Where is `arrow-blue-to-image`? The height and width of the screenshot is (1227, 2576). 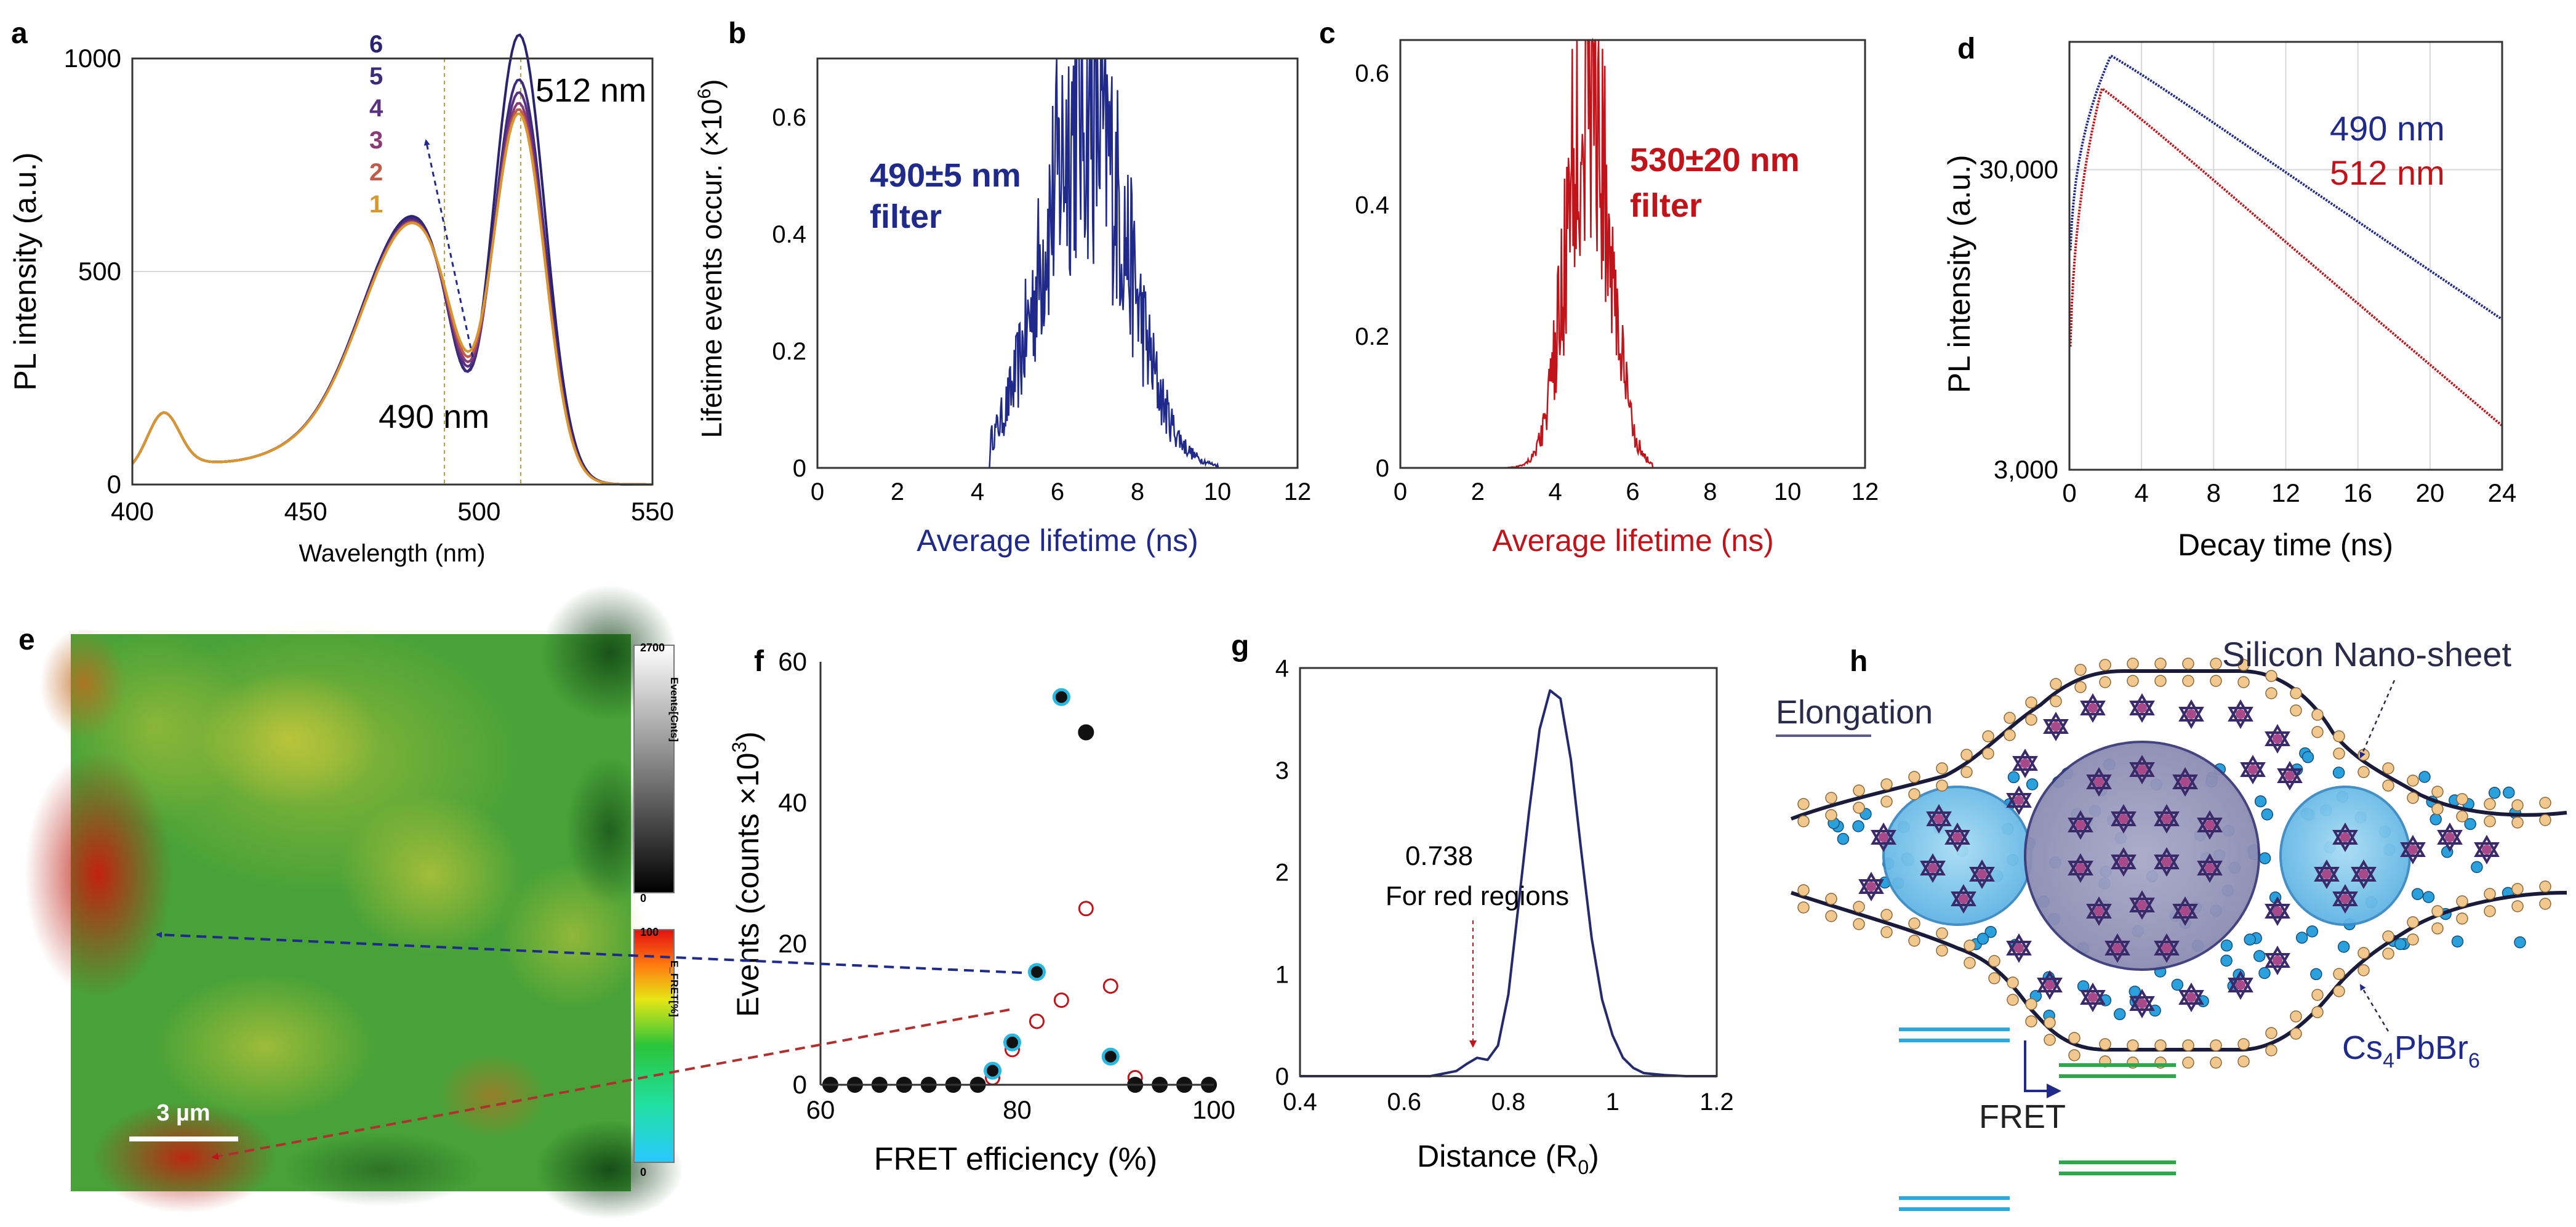 arrow-blue-to-image is located at coordinates (589, 952).